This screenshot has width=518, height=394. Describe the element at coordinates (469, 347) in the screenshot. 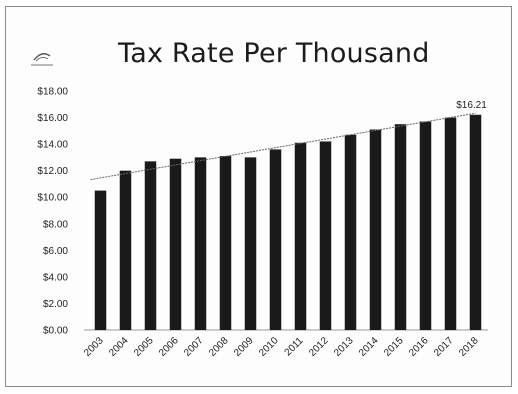

I see `x-tick-label: 2018` at that location.